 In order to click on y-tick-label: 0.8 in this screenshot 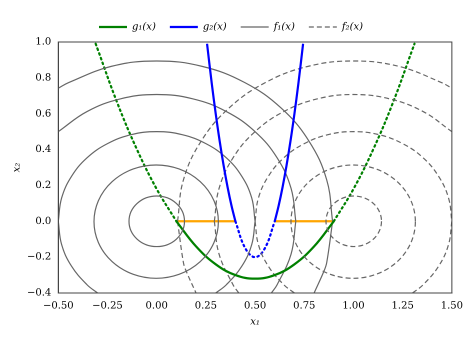, I will do `click(43, 78)`.